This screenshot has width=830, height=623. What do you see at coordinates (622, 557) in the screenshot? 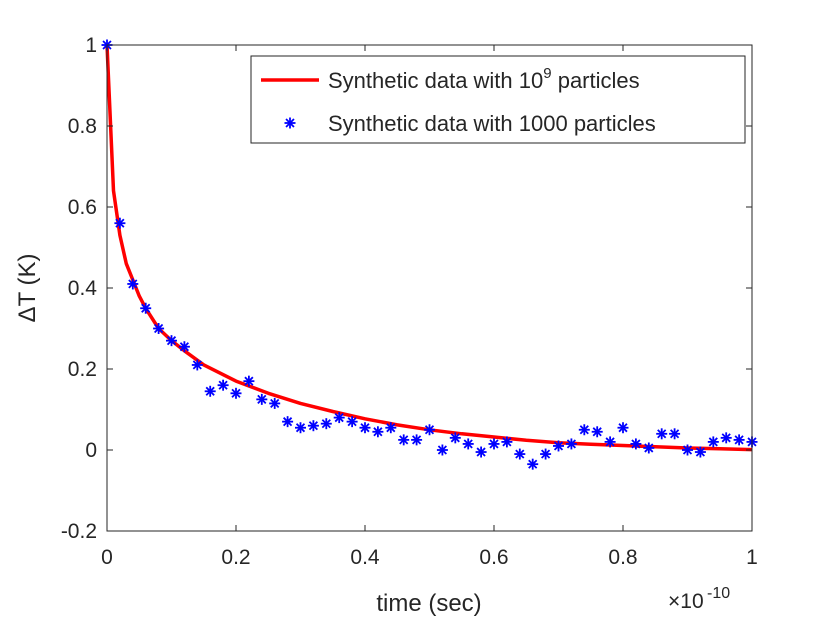
I see `x-tick-label: 0.8` at bounding box center [622, 557].